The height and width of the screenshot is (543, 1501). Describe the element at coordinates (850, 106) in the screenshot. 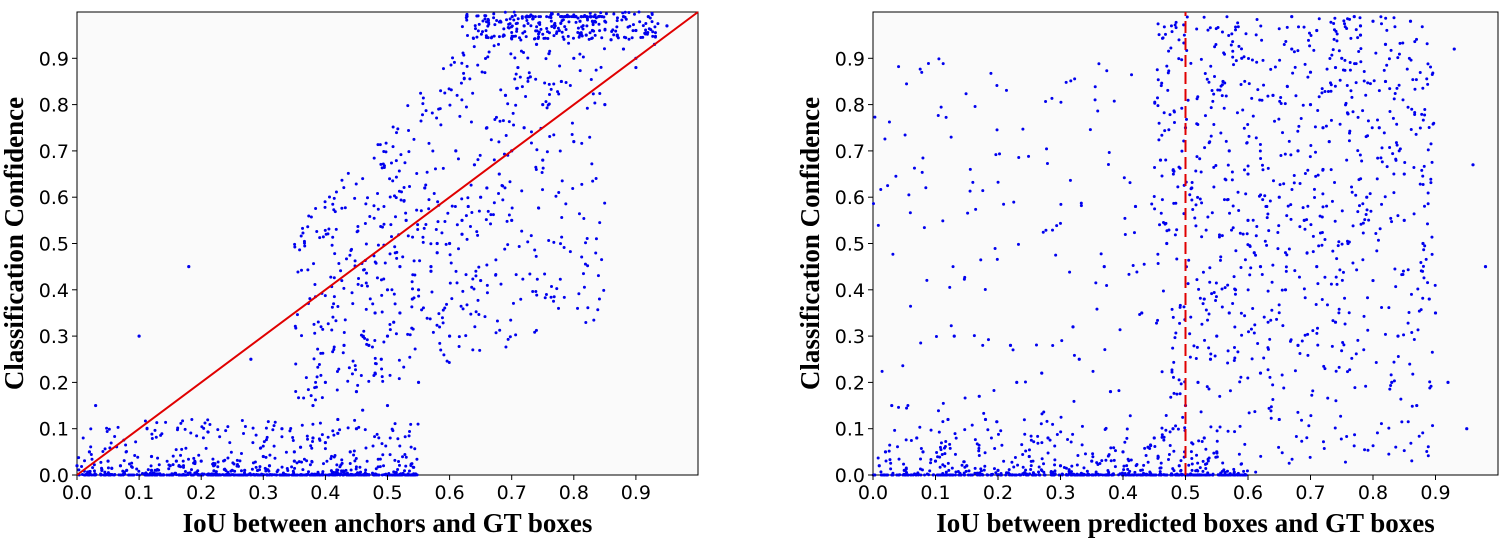

I see `y-tick-label: 0.8` at that location.